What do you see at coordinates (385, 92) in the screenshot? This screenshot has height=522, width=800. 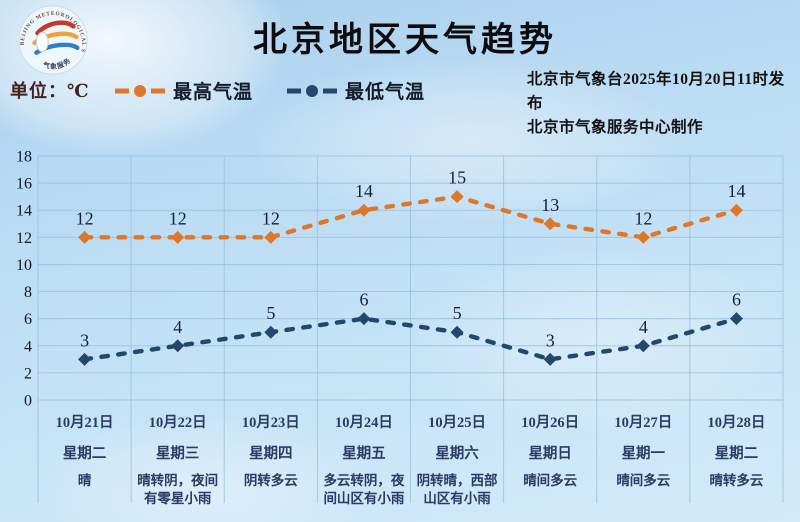 I see `legend-label-low-temp: 最低气温` at bounding box center [385, 92].